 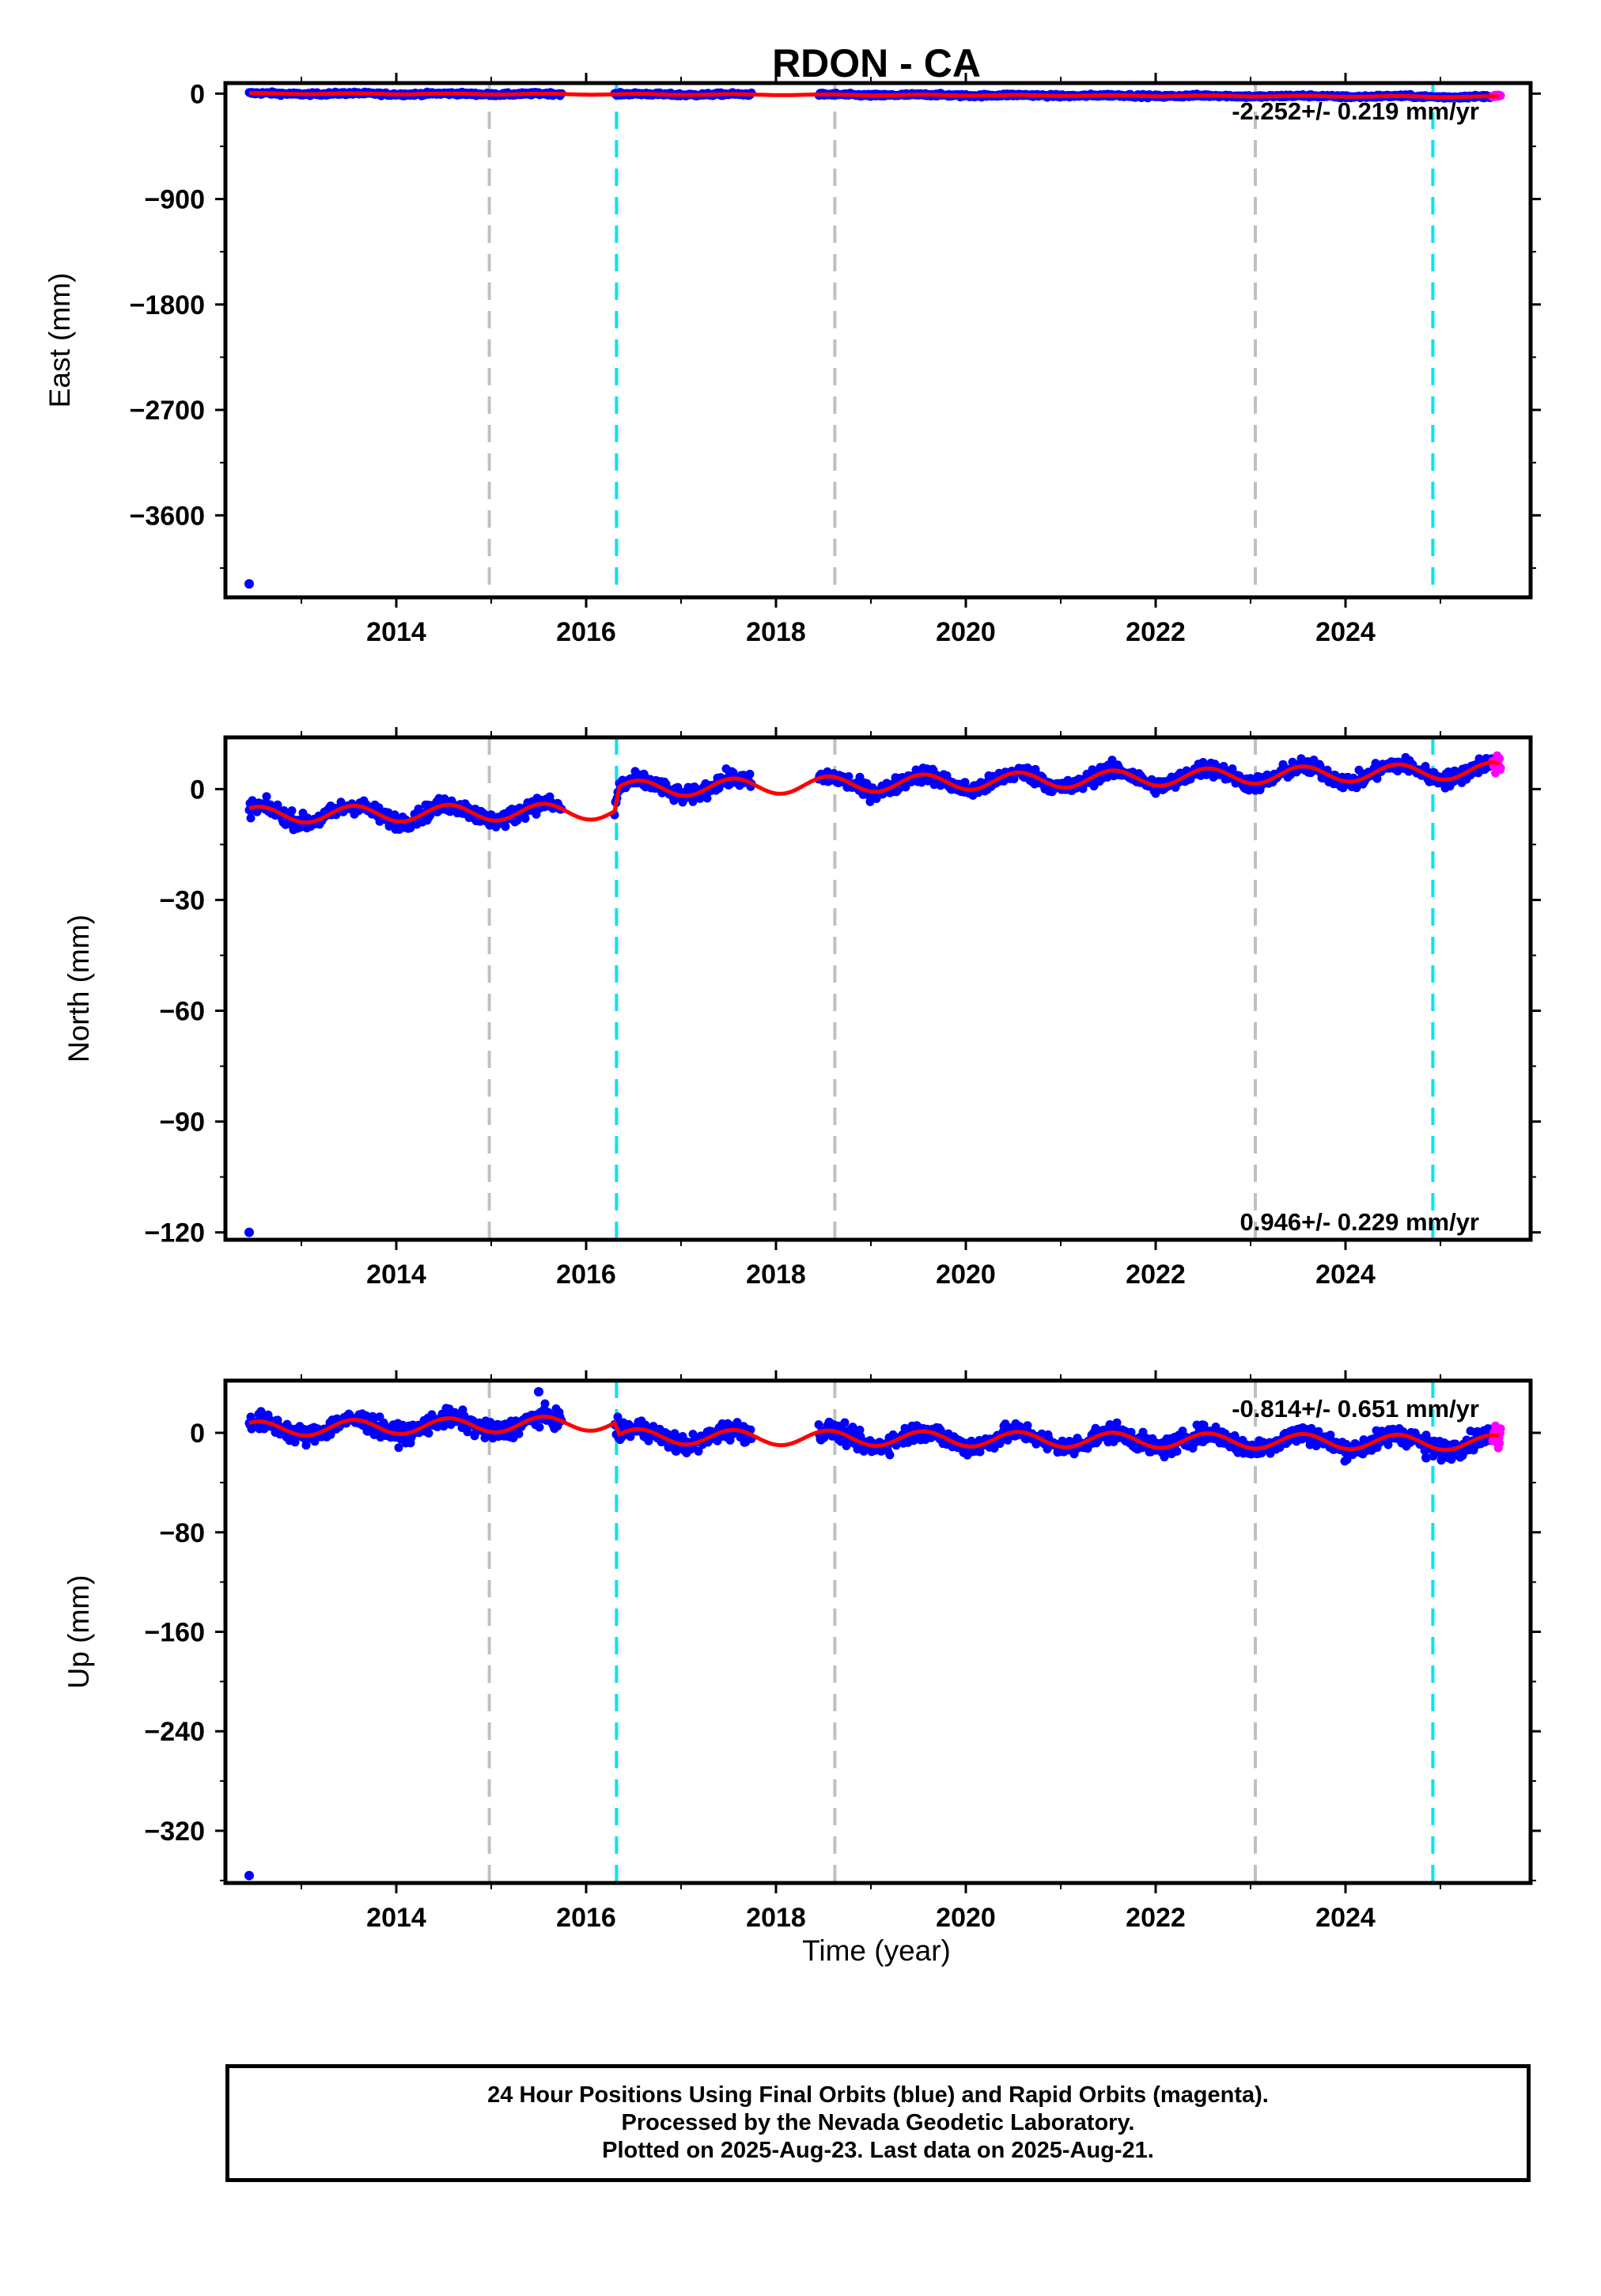 What do you see at coordinates (182, 900) in the screenshot?
I see `y-tick-label: −30` at bounding box center [182, 900].